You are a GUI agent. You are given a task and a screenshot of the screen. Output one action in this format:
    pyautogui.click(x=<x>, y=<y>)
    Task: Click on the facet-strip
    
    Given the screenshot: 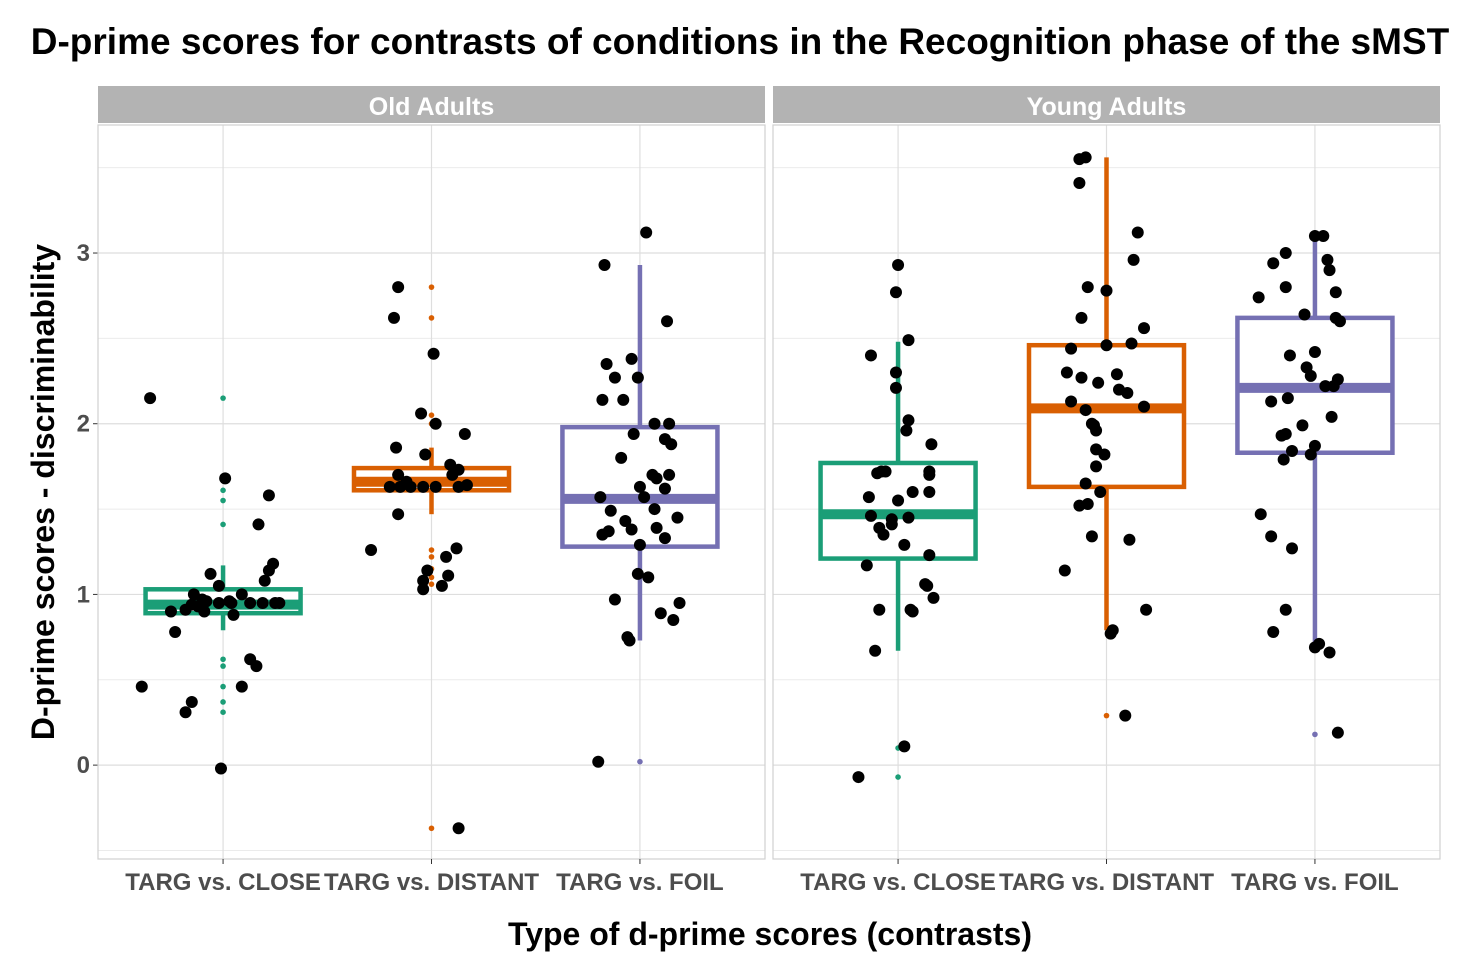 What is the action you would take?
    pyautogui.click(x=431, y=104)
    